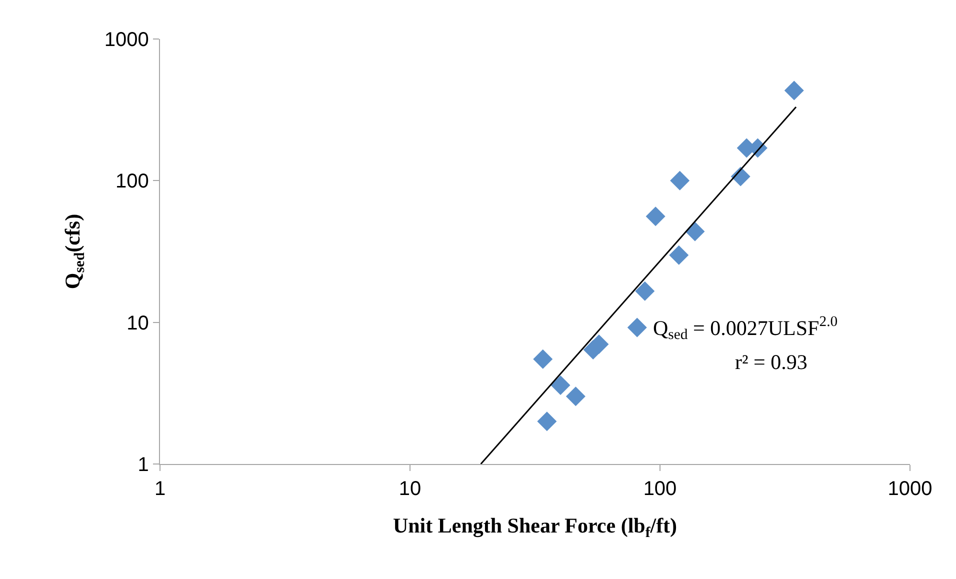 The height and width of the screenshot is (579, 956). What do you see at coordinates (910, 489) in the screenshot?
I see `x-tick-label: 1000` at bounding box center [910, 489].